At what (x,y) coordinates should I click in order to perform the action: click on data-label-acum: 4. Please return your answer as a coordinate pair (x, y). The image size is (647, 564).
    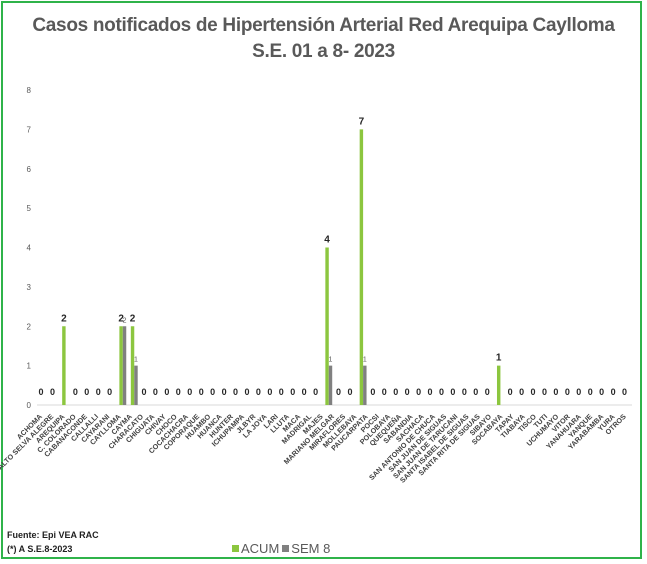
    Looking at the image, I should click on (327, 240).